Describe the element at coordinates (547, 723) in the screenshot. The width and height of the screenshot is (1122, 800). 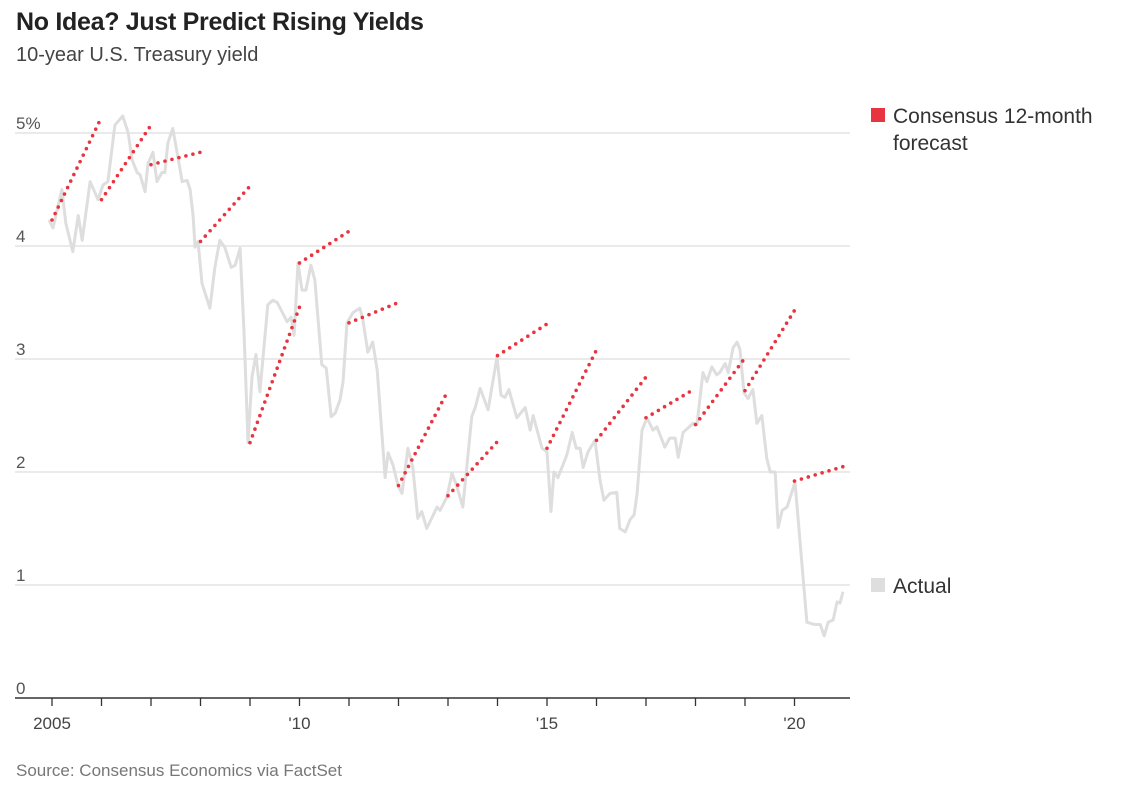
I see `x-tick-label: '15` at that location.